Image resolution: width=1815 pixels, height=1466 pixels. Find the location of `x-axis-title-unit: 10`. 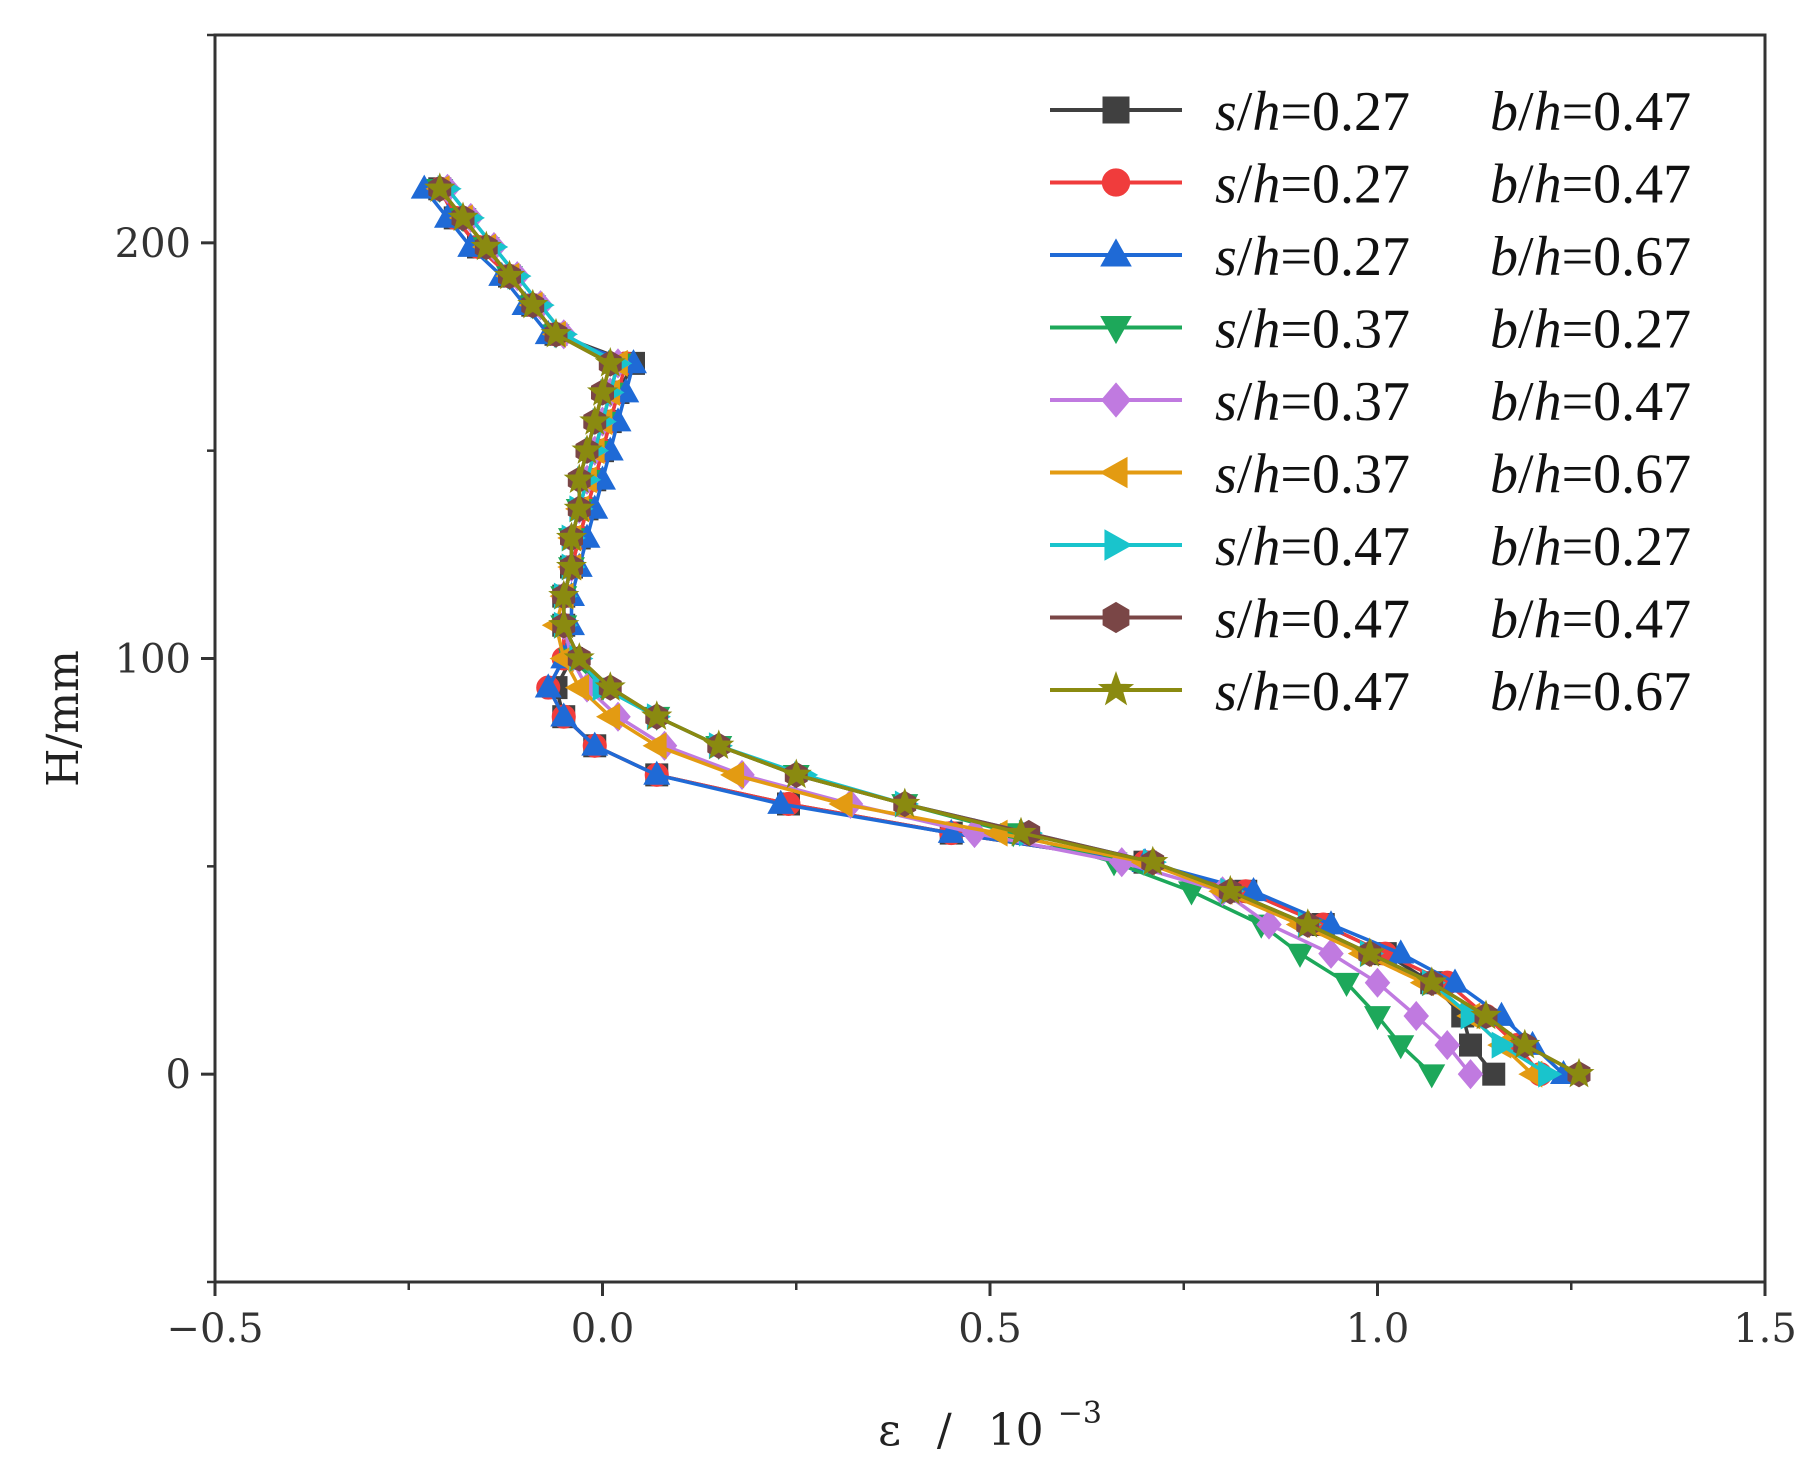

x-axis-title-unit: 10 is located at coordinates (1016, 1430).